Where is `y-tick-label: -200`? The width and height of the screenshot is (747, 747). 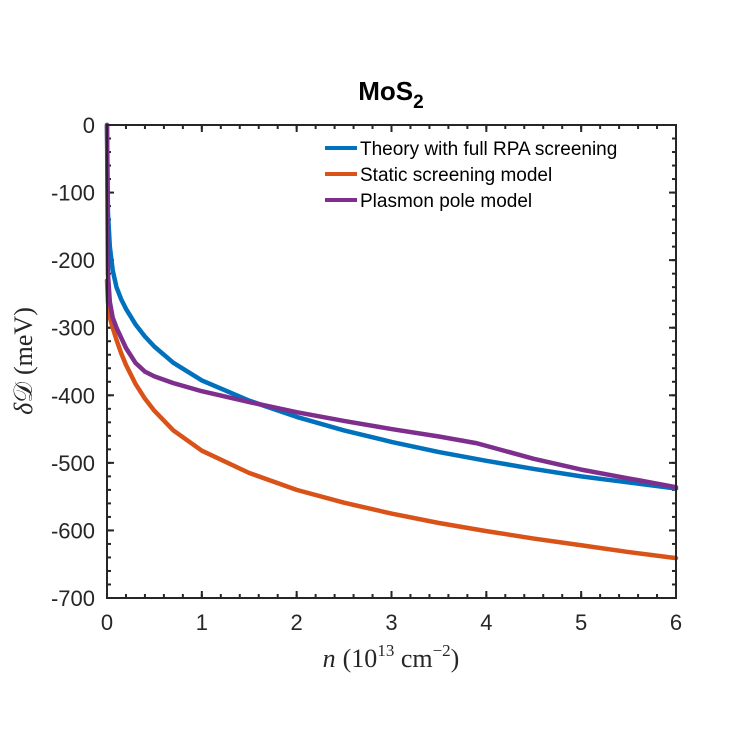 y-tick-label: -200 is located at coordinates (73, 260).